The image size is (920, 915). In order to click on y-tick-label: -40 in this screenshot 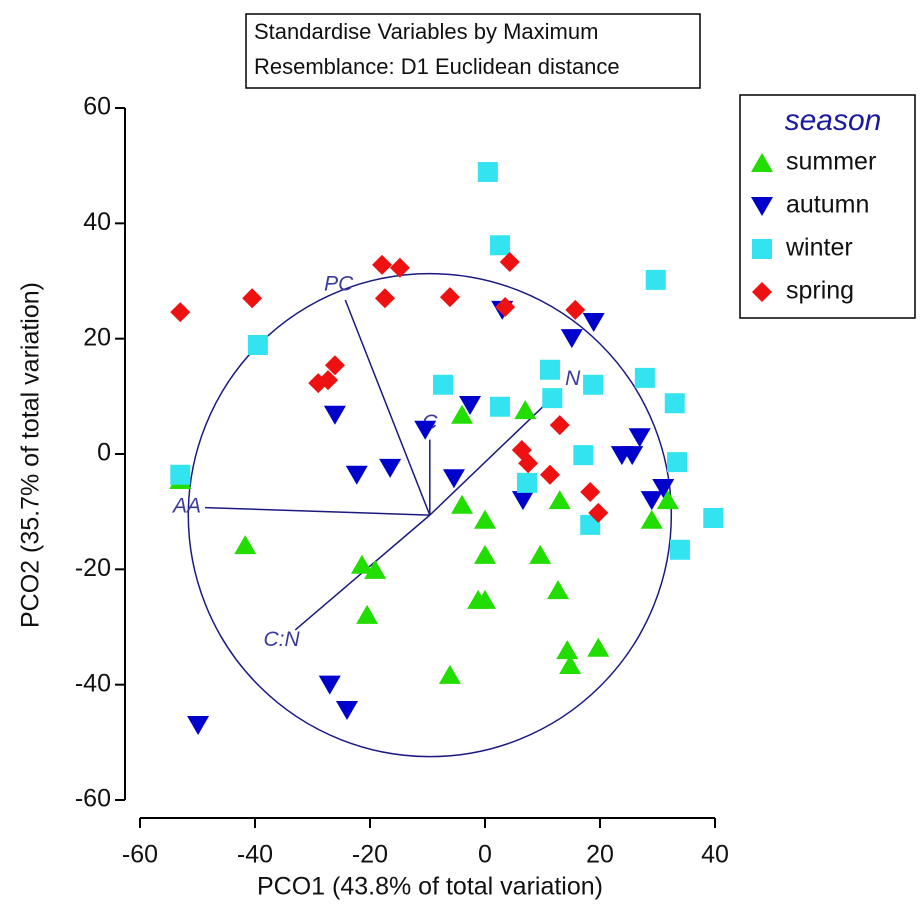, I will do `click(93, 683)`.